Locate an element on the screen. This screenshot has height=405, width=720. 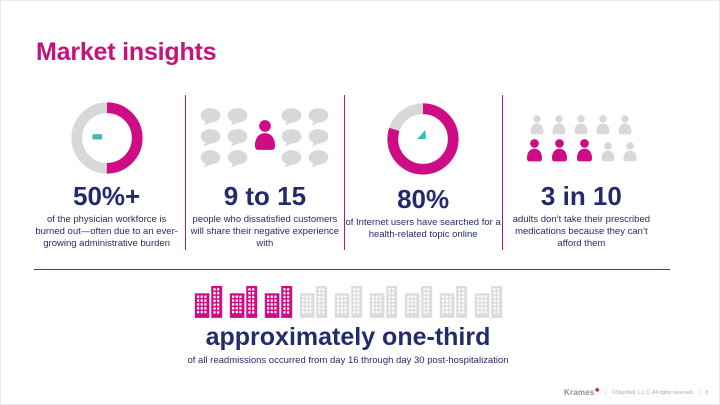
stat-value: 9 to 15 is located at coordinates (265, 196).